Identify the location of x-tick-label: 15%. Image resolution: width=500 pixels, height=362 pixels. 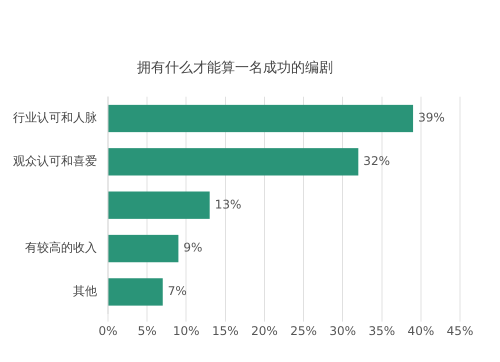
(225, 331).